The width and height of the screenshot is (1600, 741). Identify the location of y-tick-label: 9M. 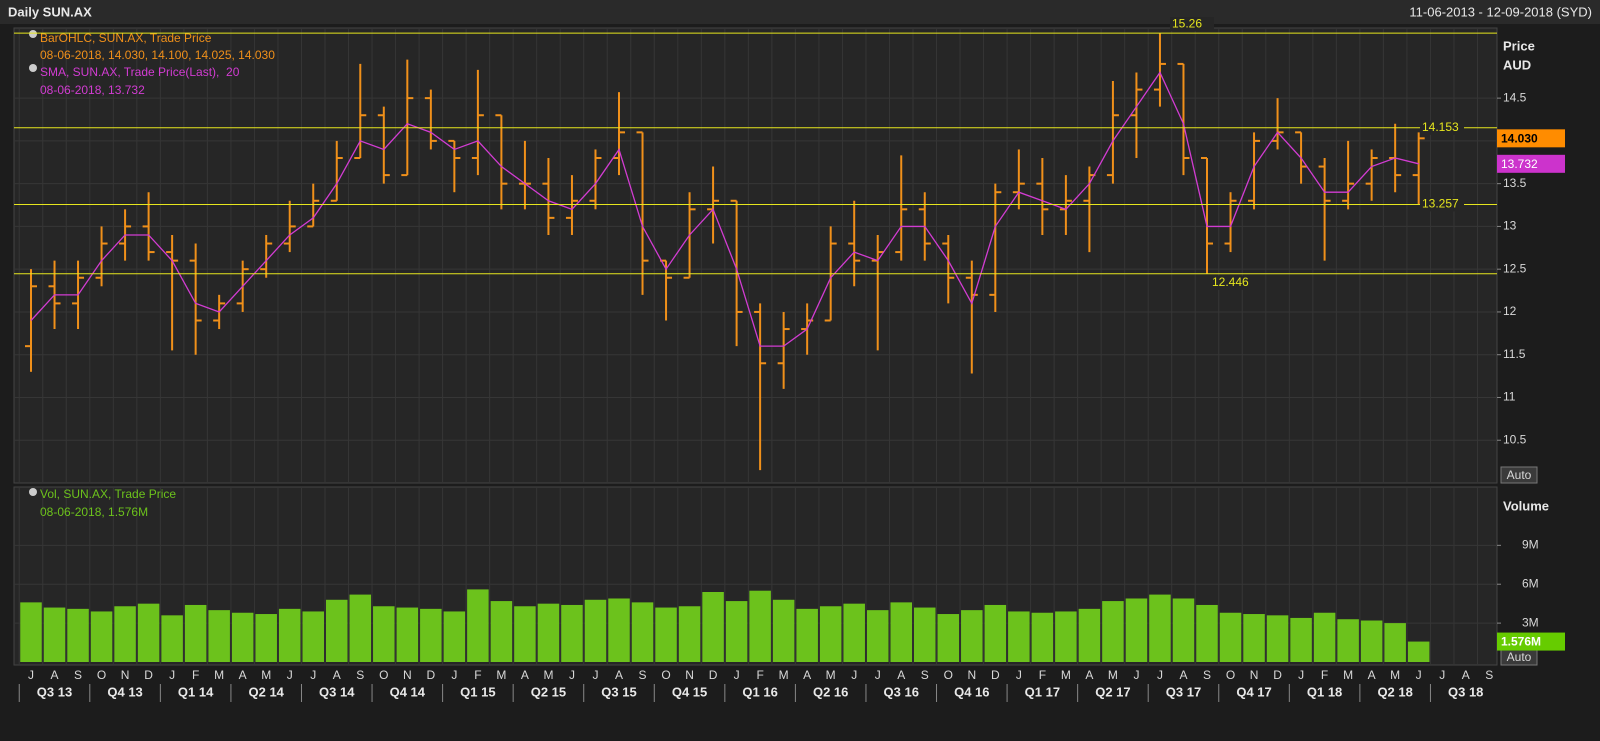
(1530, 545).